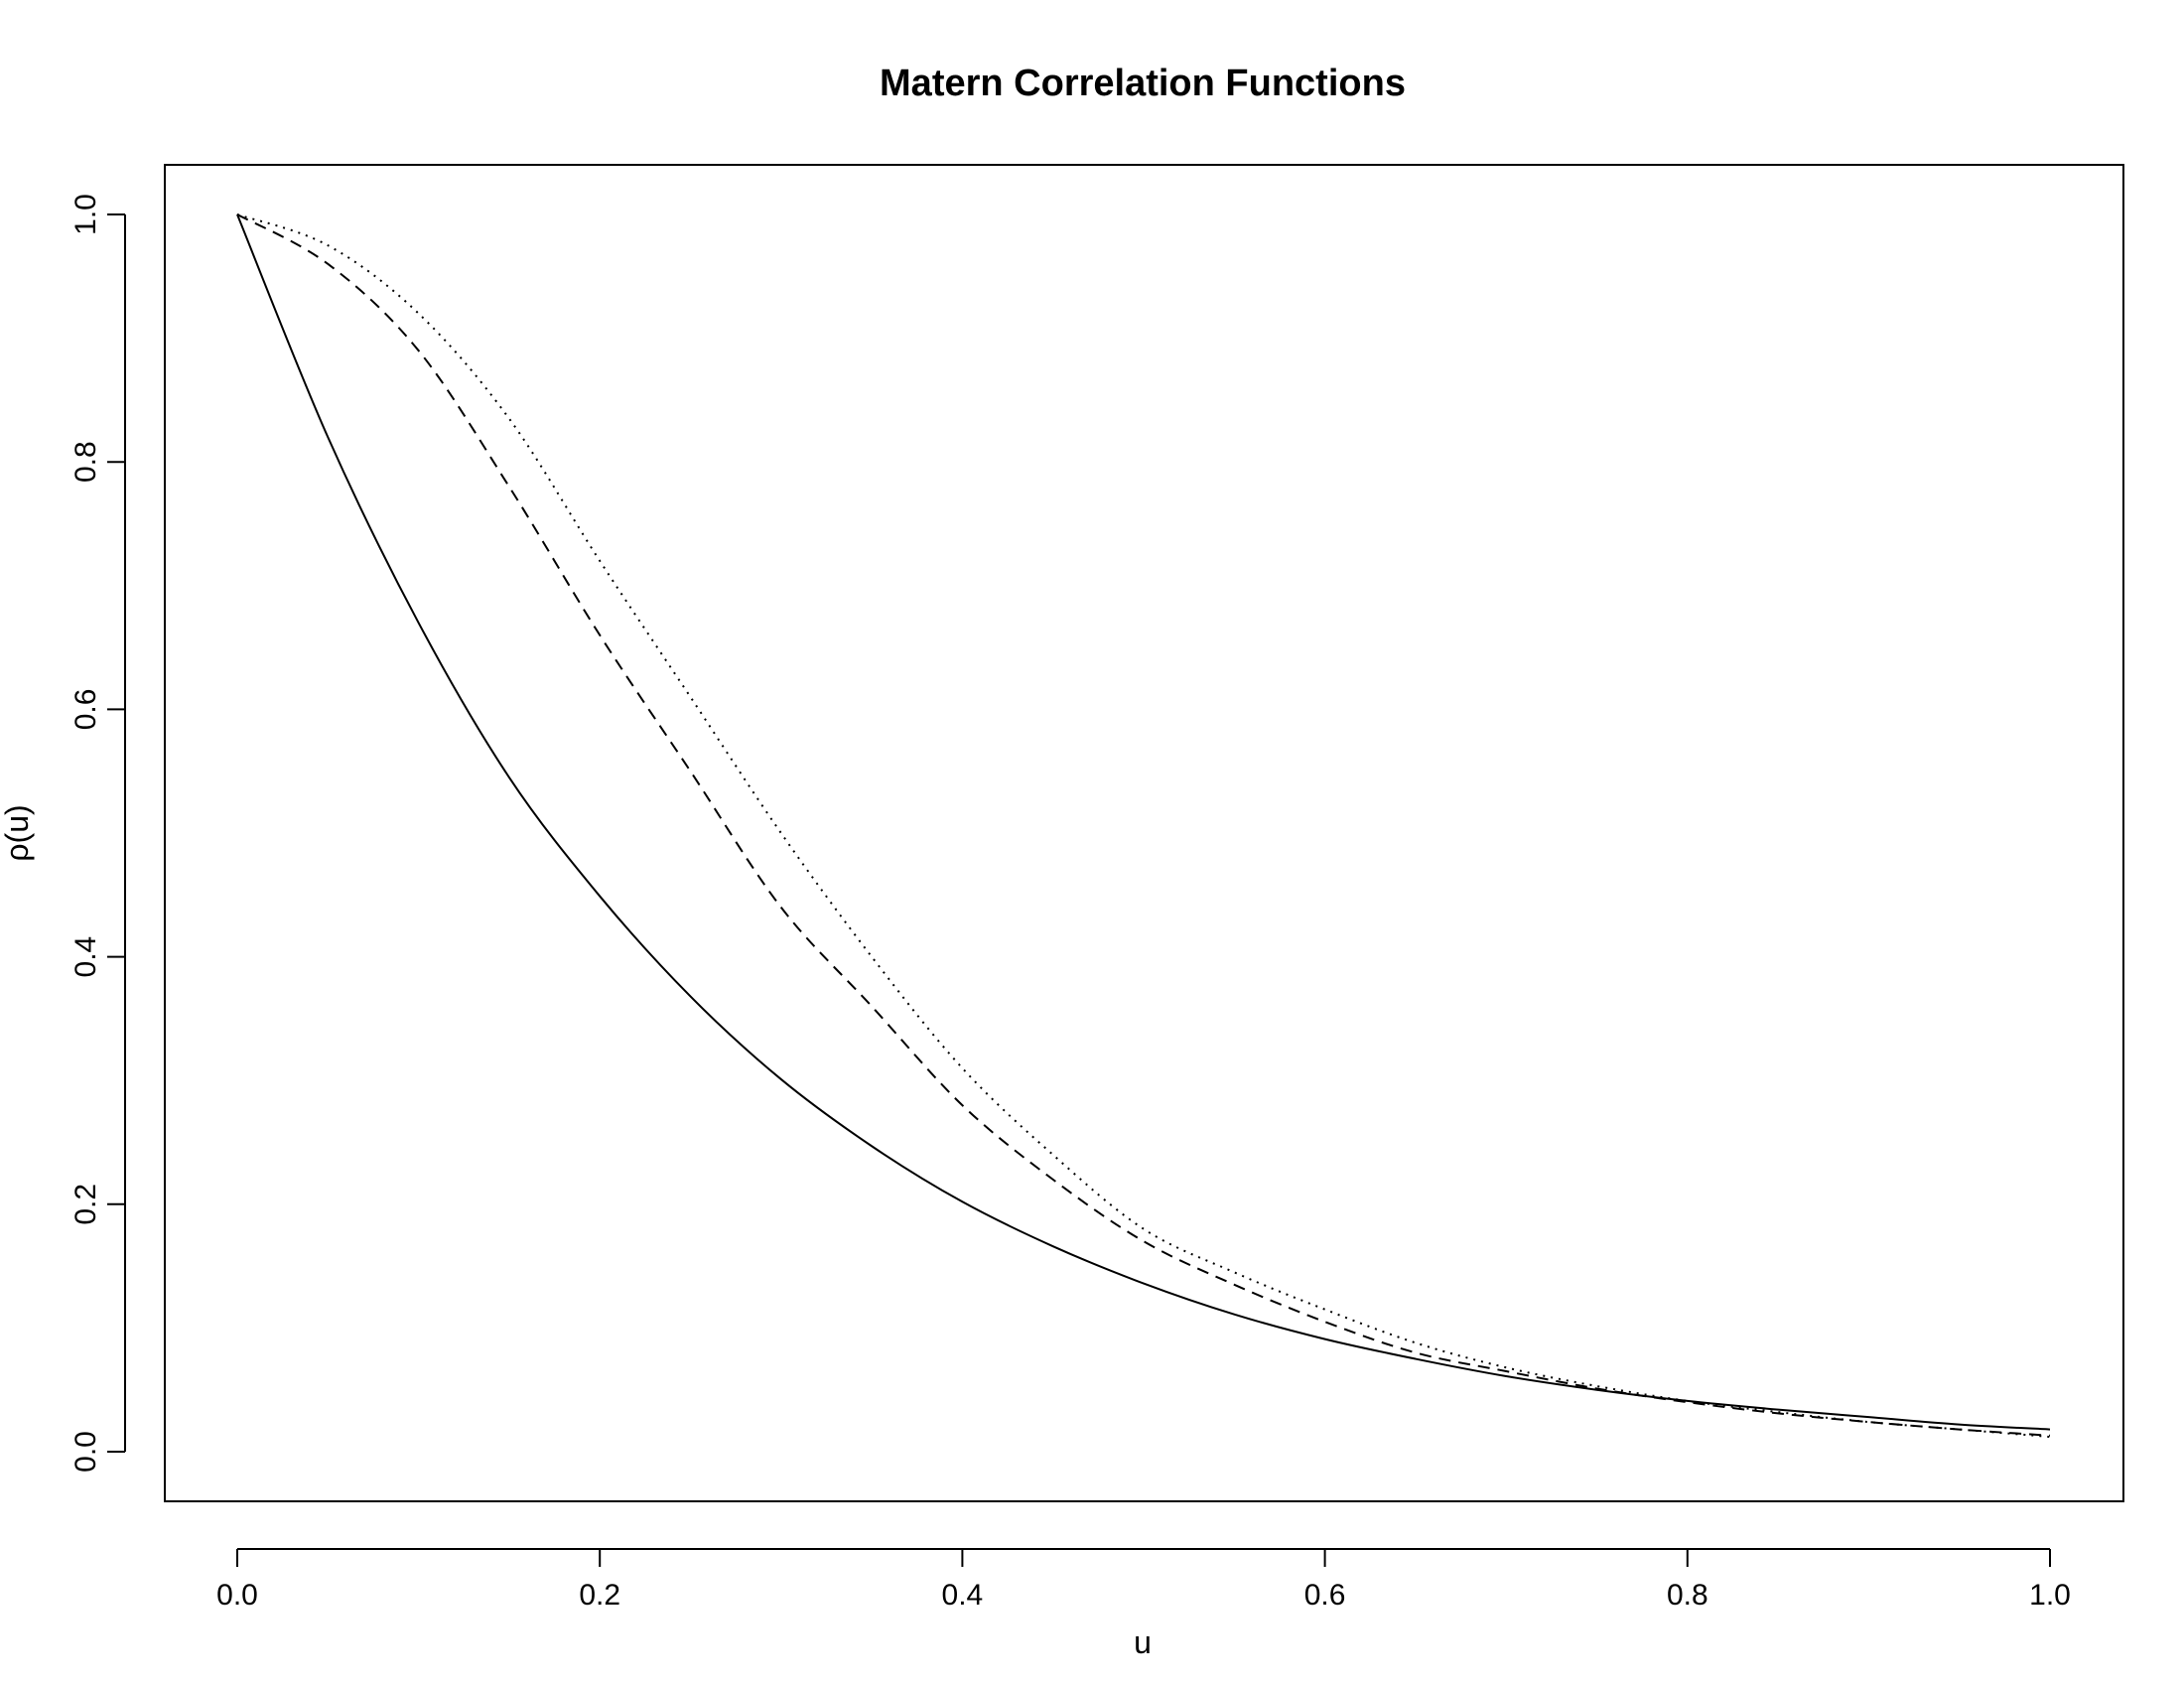 Image resolution: width=2184 pixels, height=1688 pixels. I want to click on x-axis: 0.0 0.2 0.4 0.6 0.8 1.0, so click(1143, 1580).